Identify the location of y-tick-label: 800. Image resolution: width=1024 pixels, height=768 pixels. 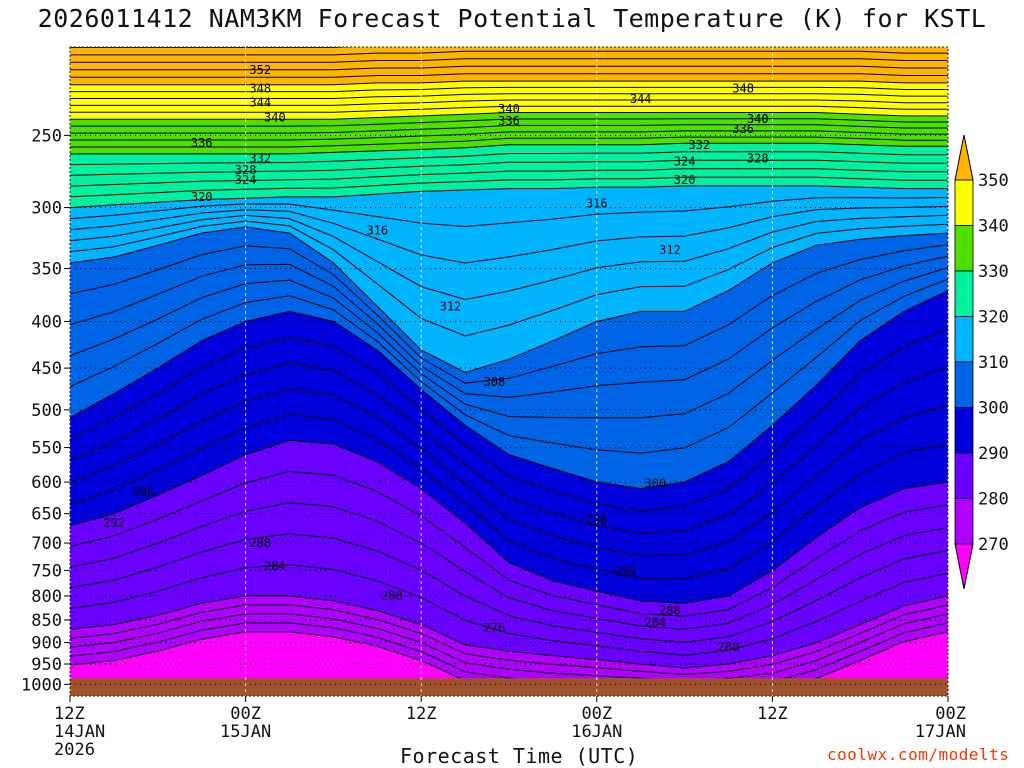
(46, 597).